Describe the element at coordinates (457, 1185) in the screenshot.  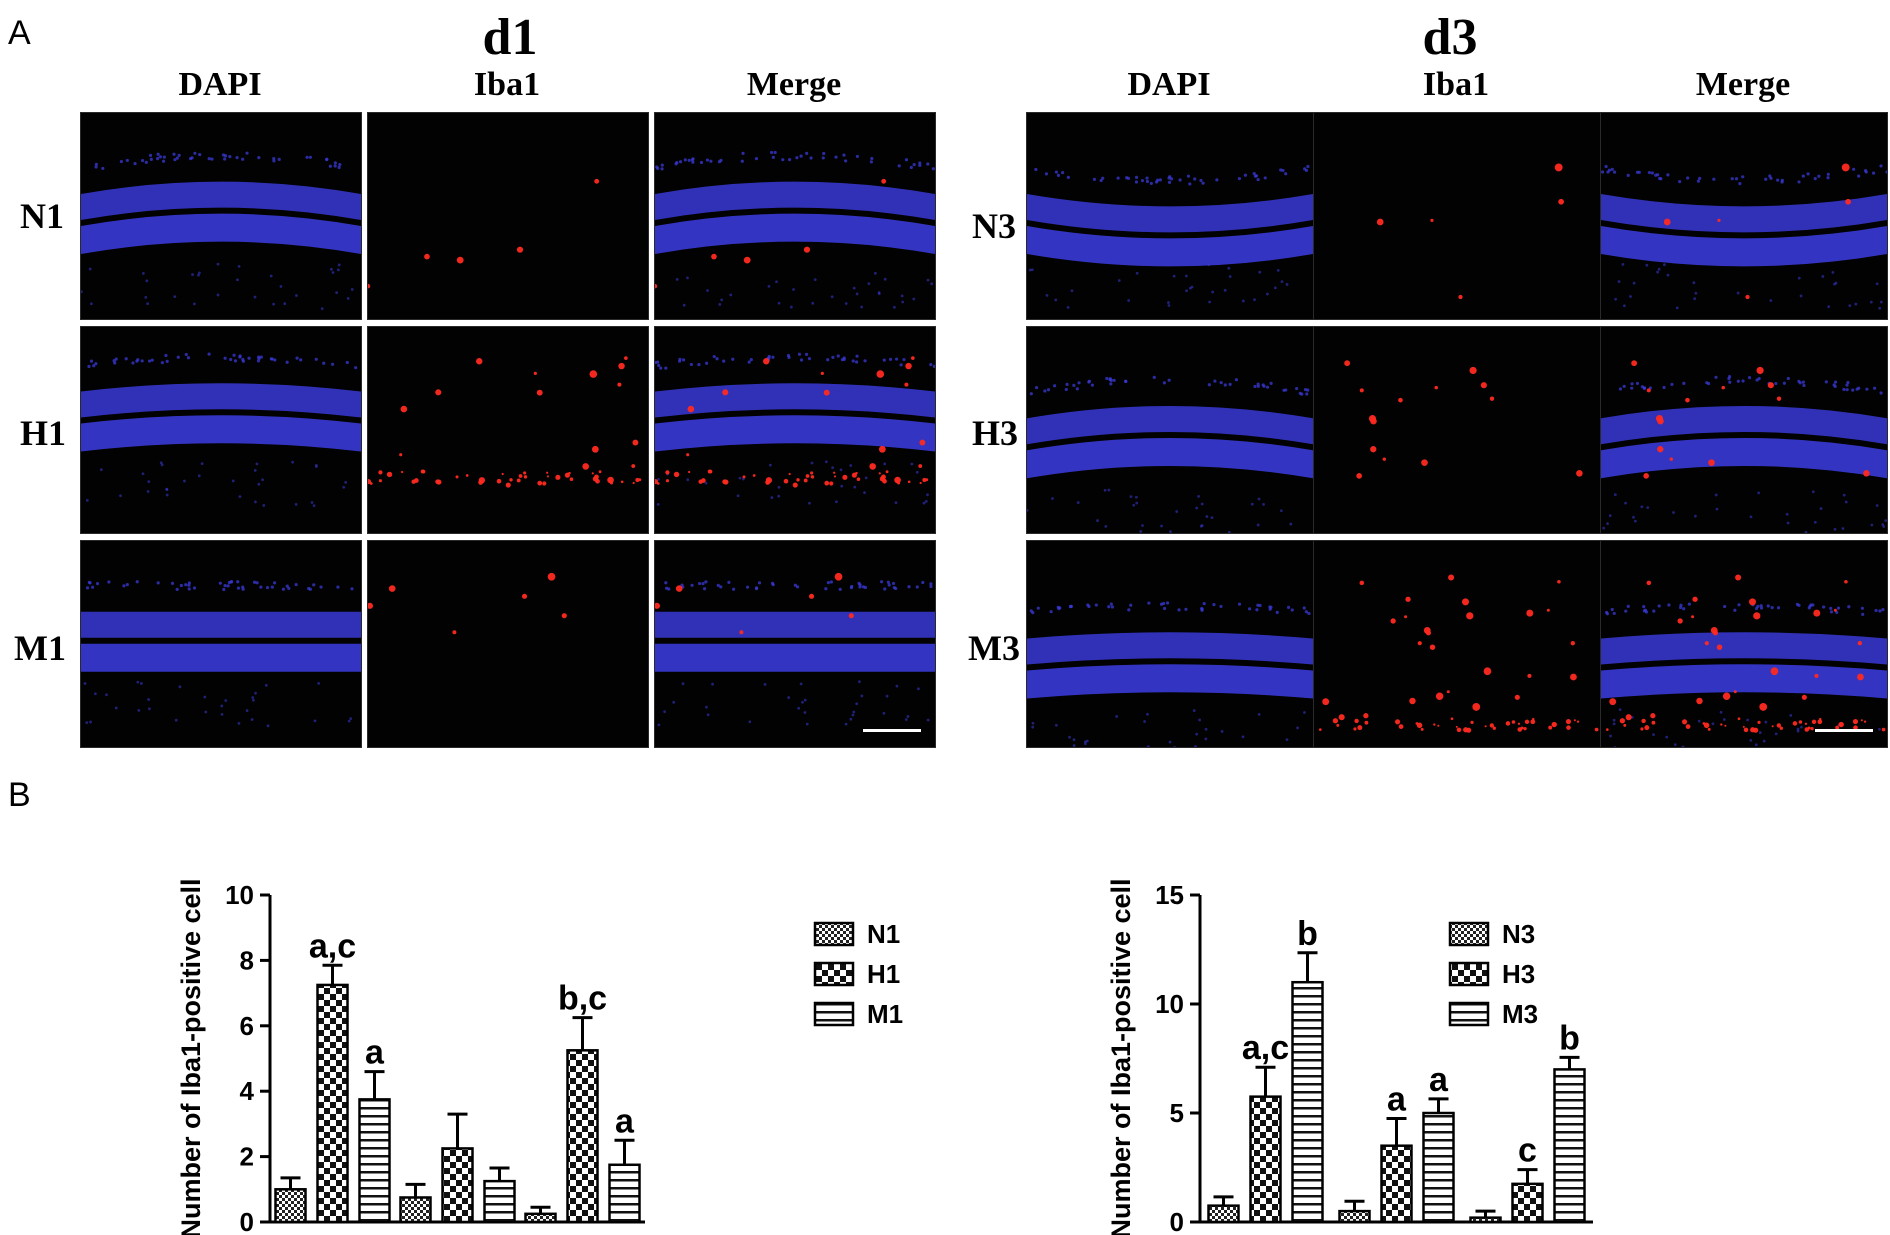
I see `bar-h1-inner` at that location.